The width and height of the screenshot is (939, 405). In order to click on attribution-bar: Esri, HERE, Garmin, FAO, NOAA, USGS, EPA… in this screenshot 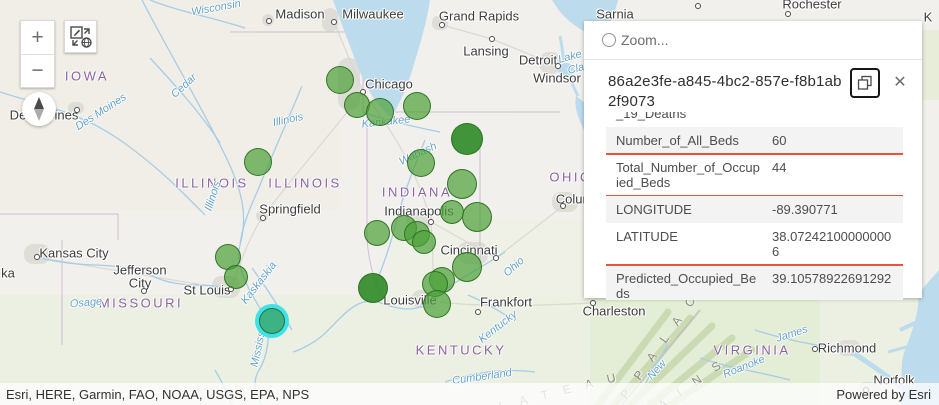, I will do `click(469, 394)`.